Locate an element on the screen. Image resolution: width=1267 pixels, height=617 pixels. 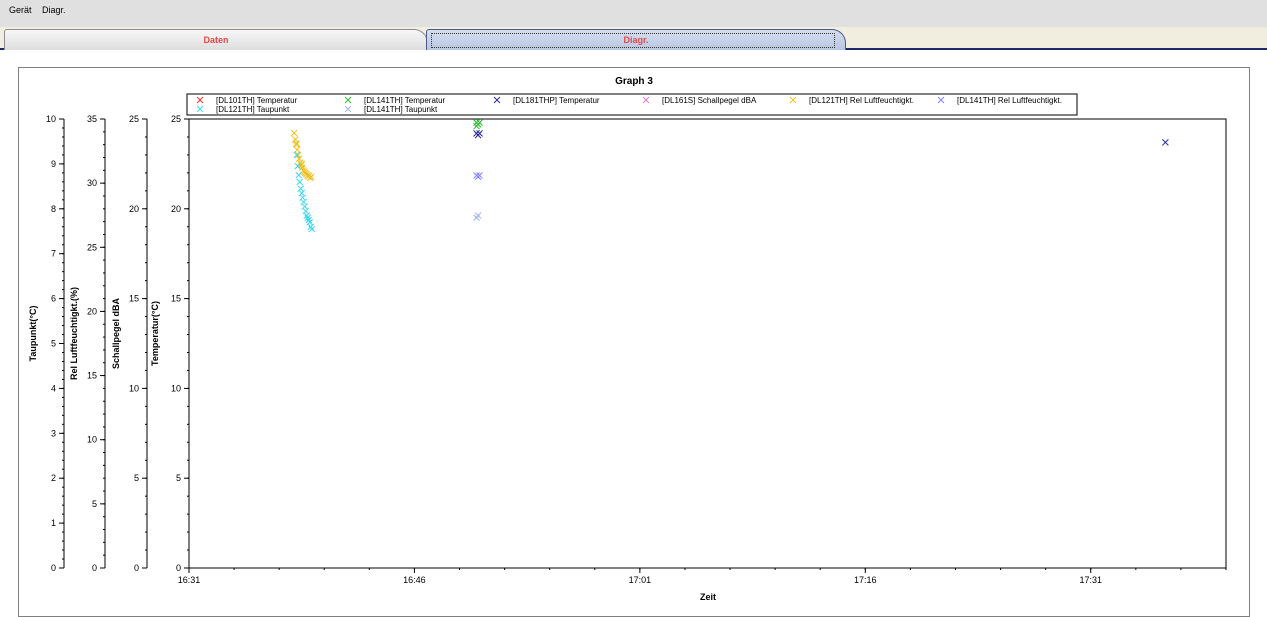
series-dl141th-taupunkt is located at coordinates (477, 217).